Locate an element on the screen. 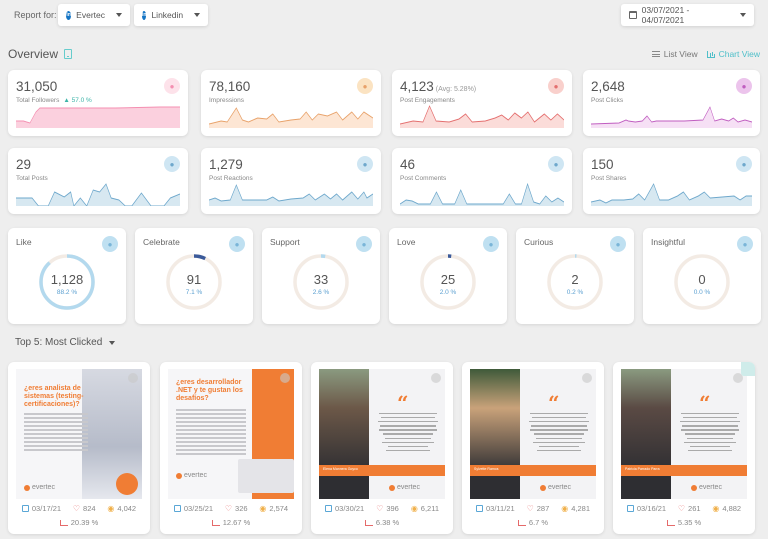  metric-label: Post Comments is located at coordinates (423, 178).